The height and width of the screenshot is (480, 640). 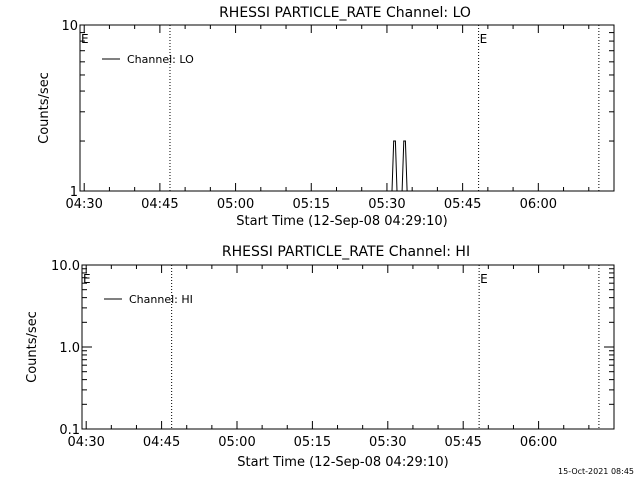 What do you see at coordinates (69, 430) in the screenshot?
I see `y-tick-label: 0.1` at bounding box center [69, 430].